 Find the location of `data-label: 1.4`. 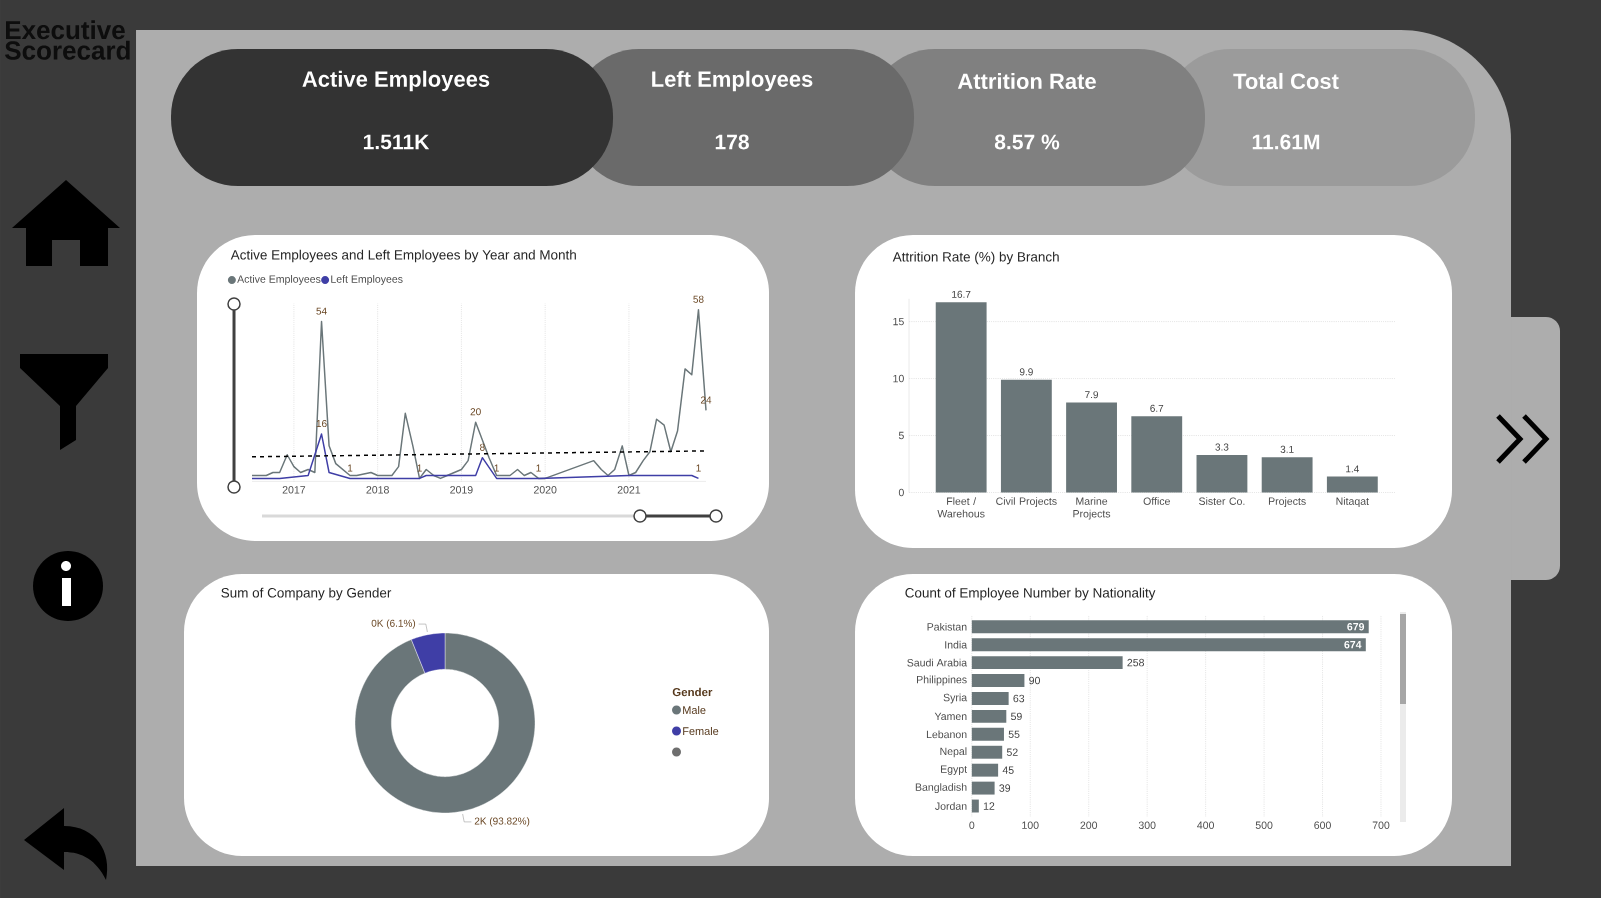

data-label: 1.4 is located at coordinates (1352, 469).